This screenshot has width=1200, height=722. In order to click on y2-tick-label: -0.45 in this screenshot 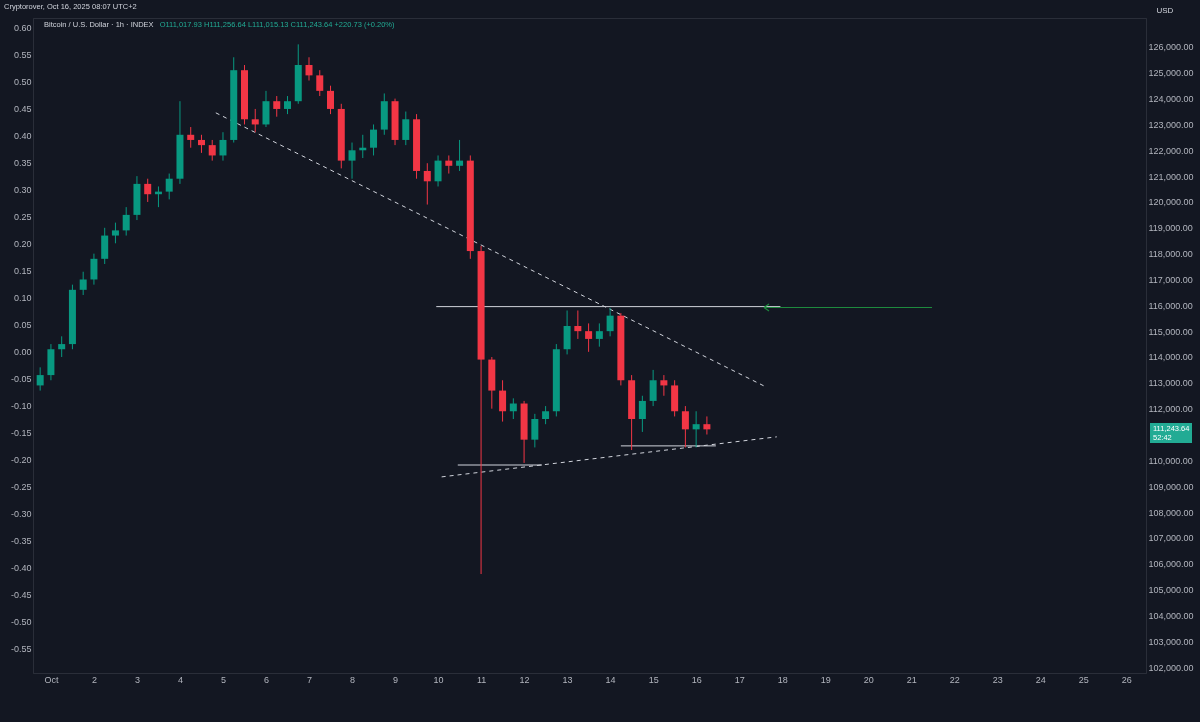, I will do `click(21, 594)`.